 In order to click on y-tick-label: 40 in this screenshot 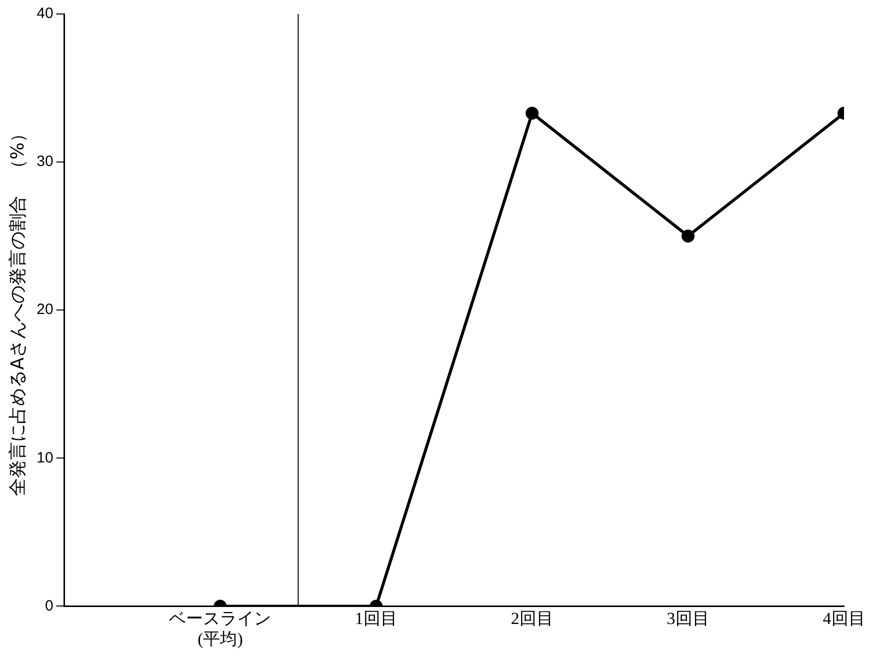, I will do `click(45, 13)`.